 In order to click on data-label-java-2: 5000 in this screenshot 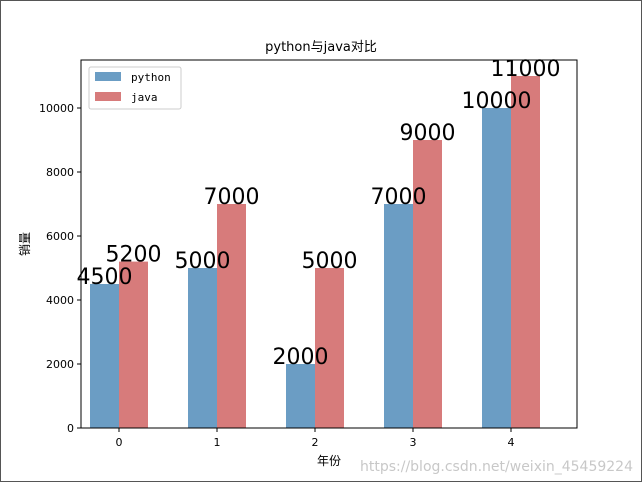, I will do `click(330, 261)`.